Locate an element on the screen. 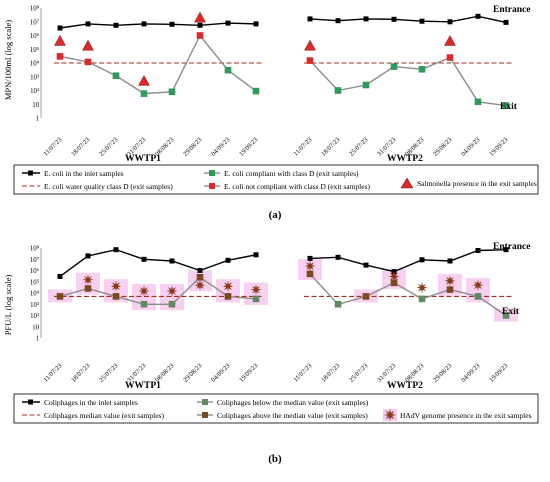 This screenshot has width=550, height=482. panel-b-y-tick-label: 10⁵ is located at coordinates (35, 282).